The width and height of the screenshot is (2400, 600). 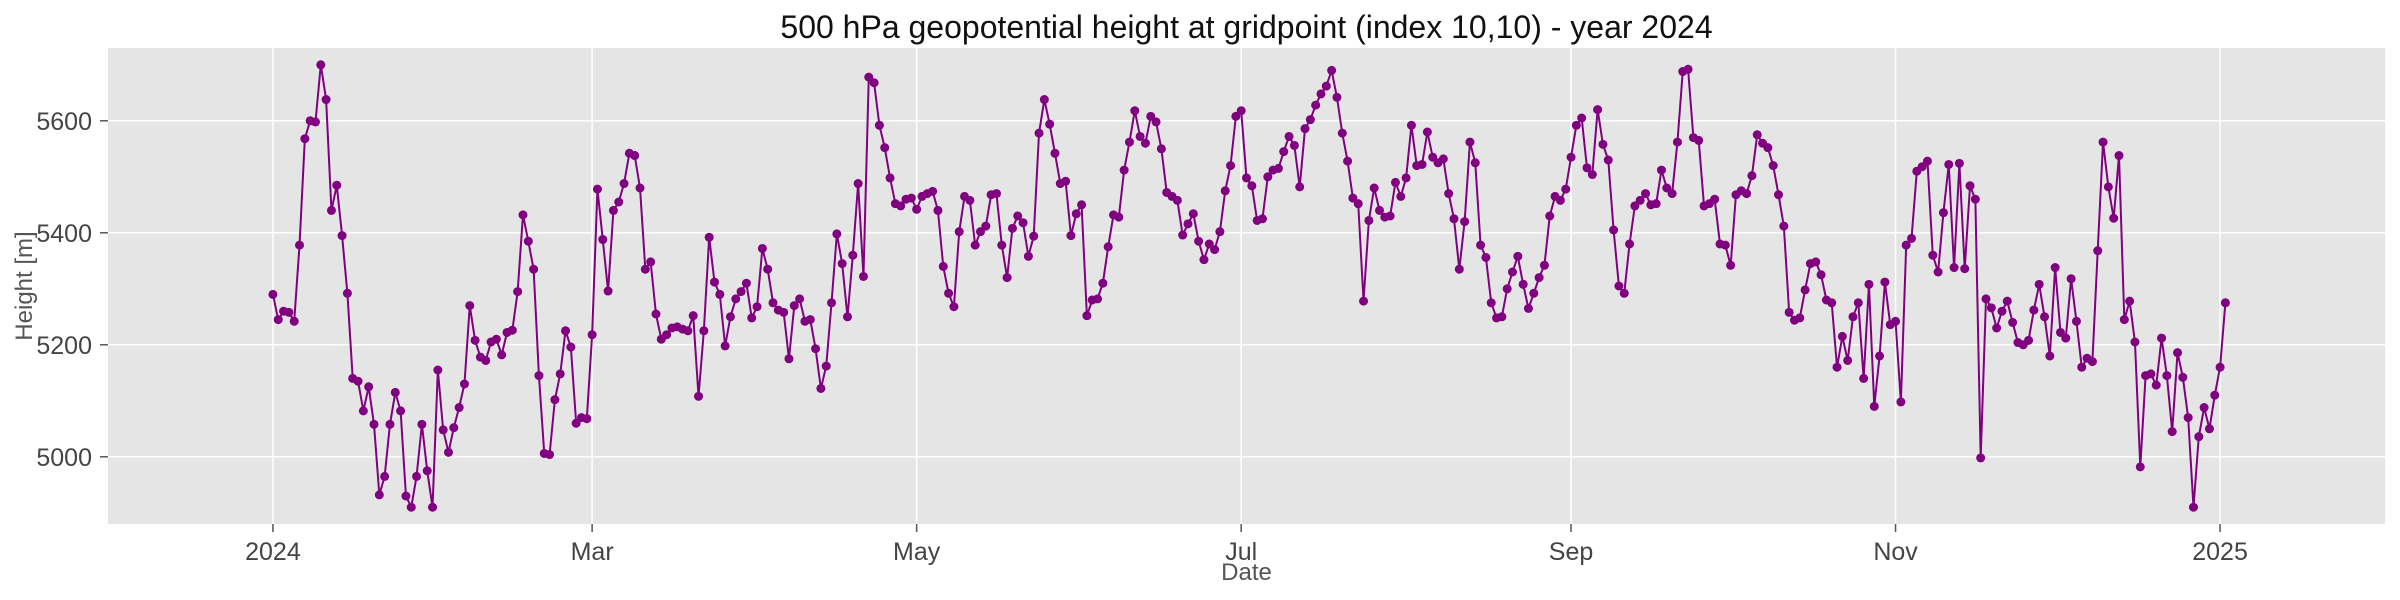 I want to click on x-axis-ticks: 2024 Mar May Jul Sep Nov 2025, so click(x=1246, y=545).